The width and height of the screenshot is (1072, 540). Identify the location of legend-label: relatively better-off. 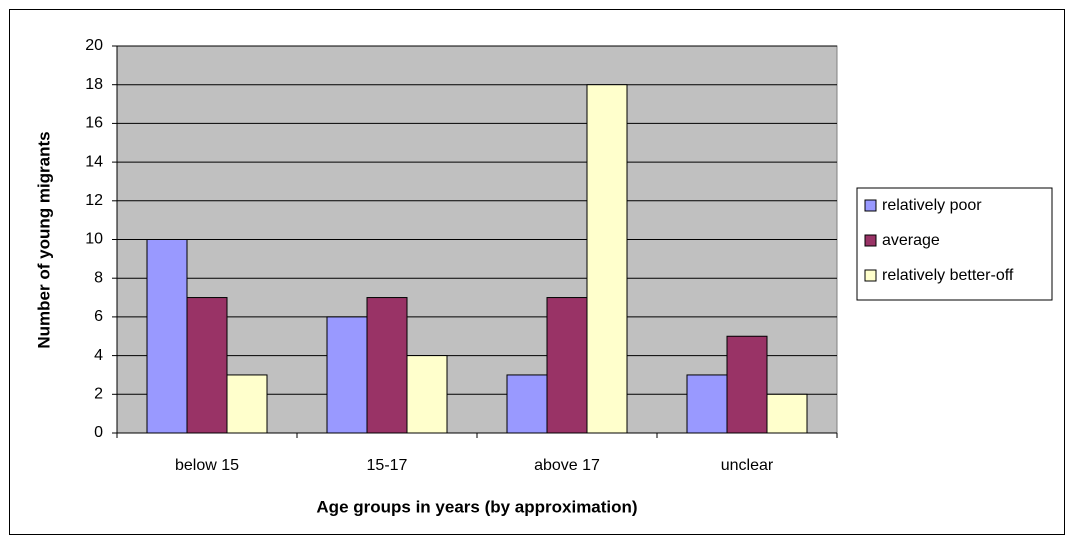
(948, 275).